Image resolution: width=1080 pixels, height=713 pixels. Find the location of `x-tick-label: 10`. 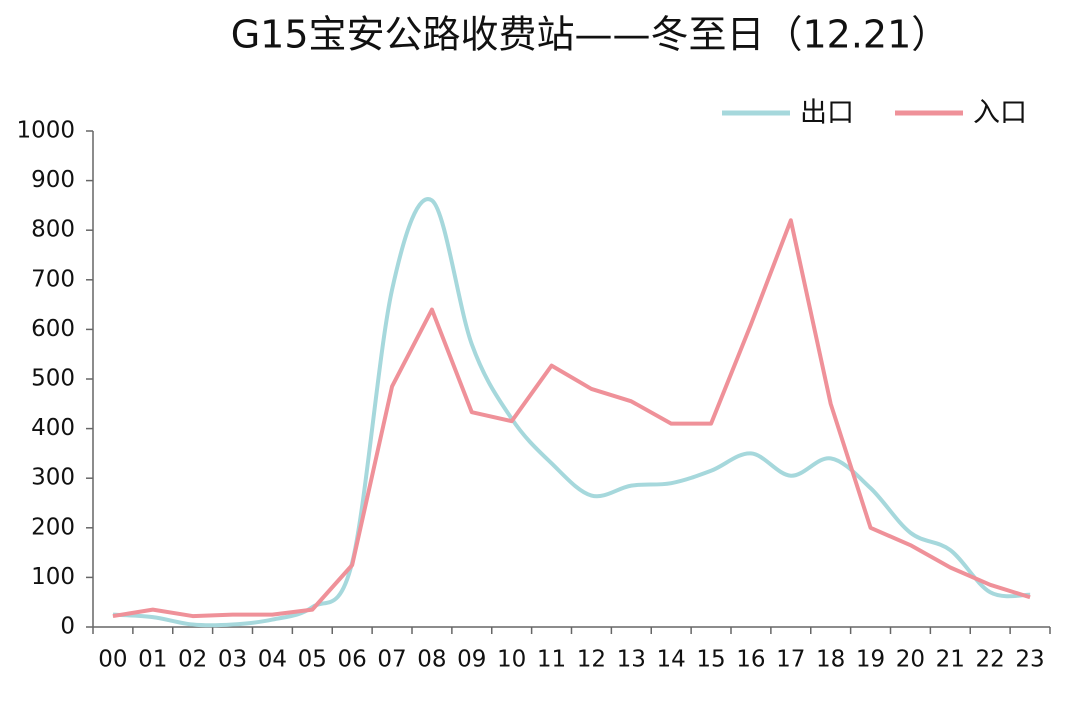

x-tick-label: 10 is located at coordinates (511, 660).